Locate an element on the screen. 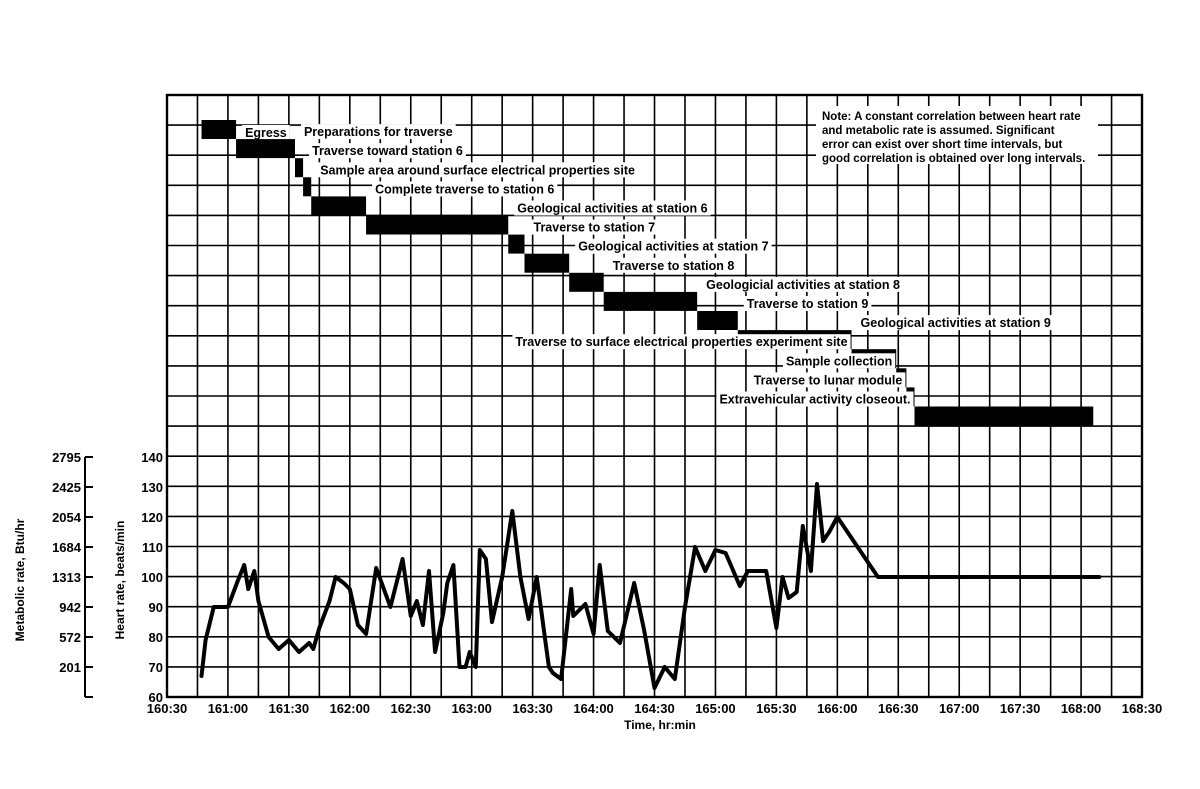 The width and height of the screenshot is (1200, 789). x-tick-label: 163:30 is located at coordinates (532, 708).